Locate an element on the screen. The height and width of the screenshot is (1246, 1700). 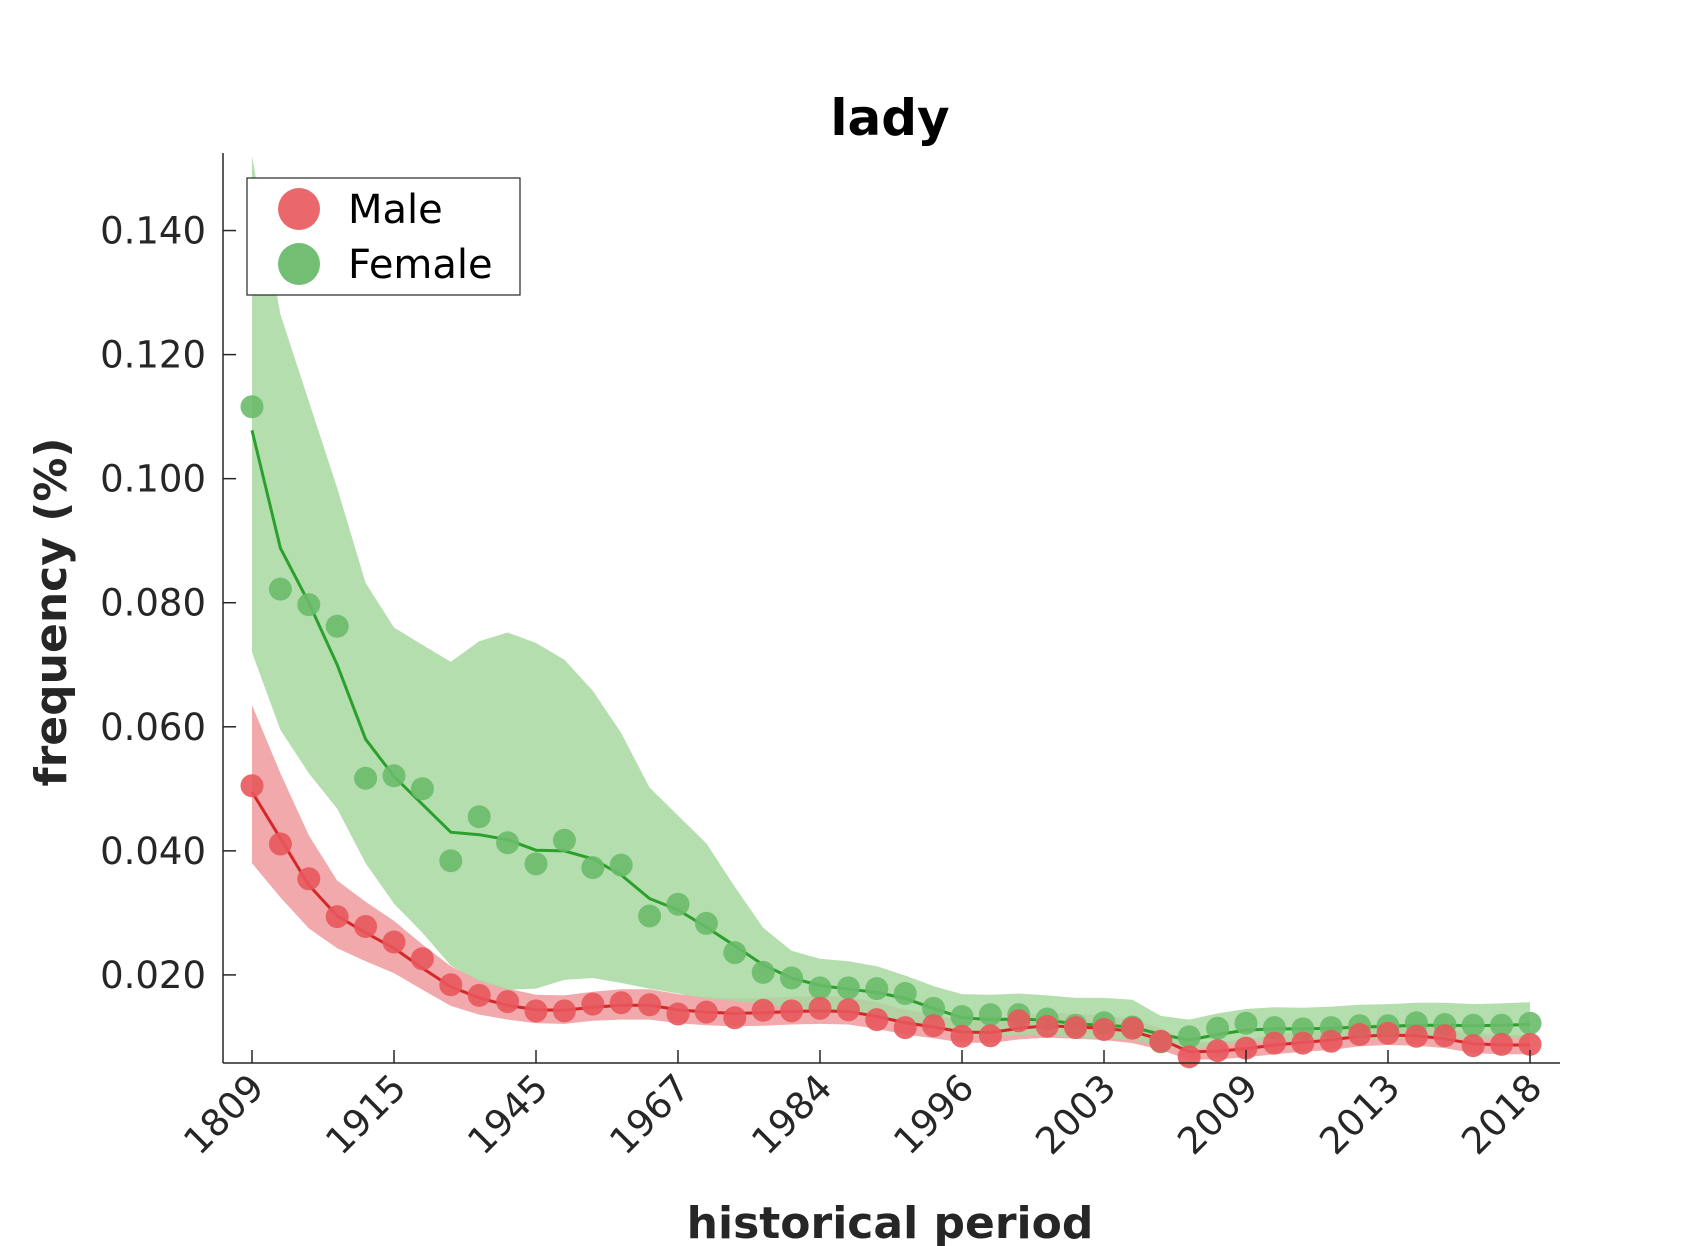
y-tick-label: 0.060 is located at coordinates (153, 727).